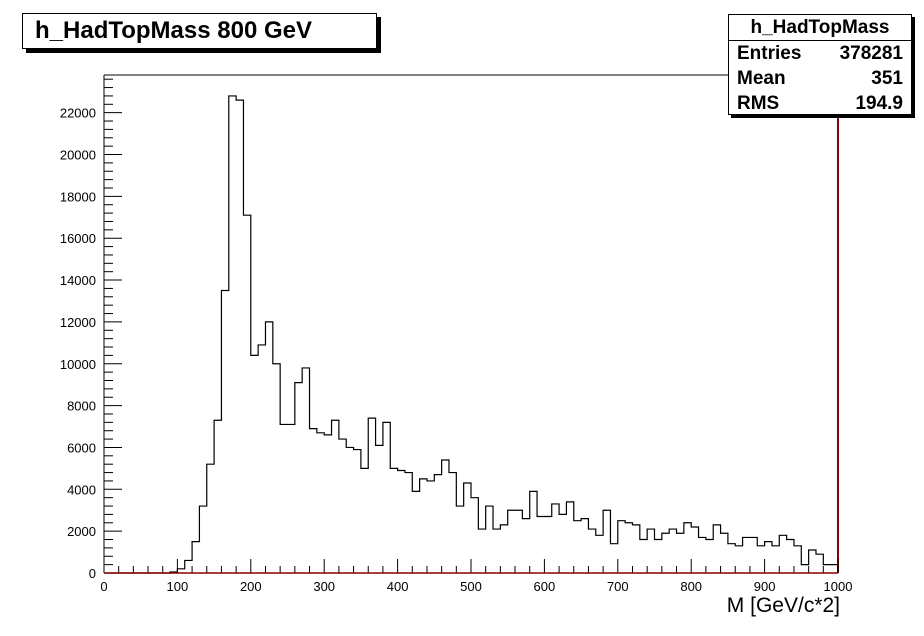  Describe the element at coordinates (887, 78) in the screenshot. I see `stats-value: 351` at that location.